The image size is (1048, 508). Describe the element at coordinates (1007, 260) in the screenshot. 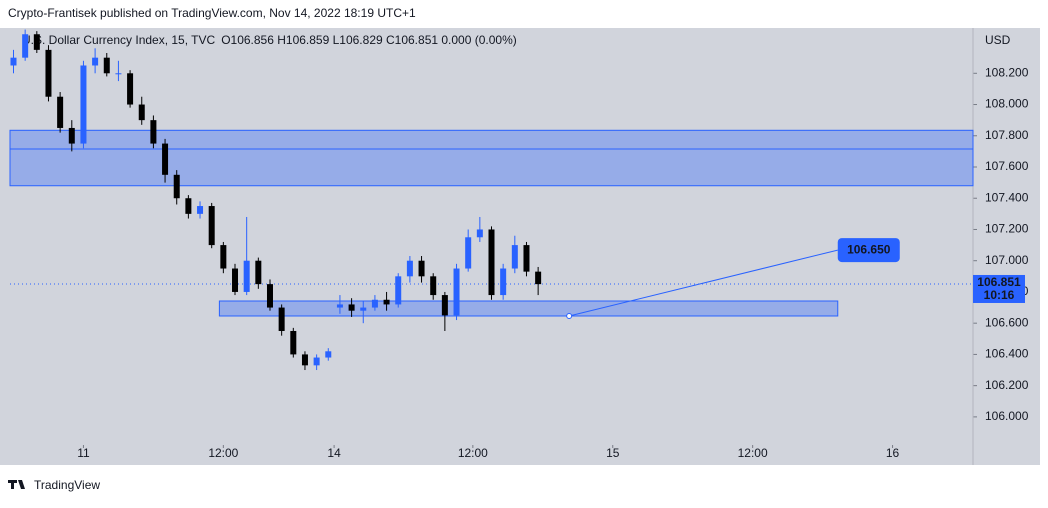

I see `y-tick-label: 107.000` at that location.